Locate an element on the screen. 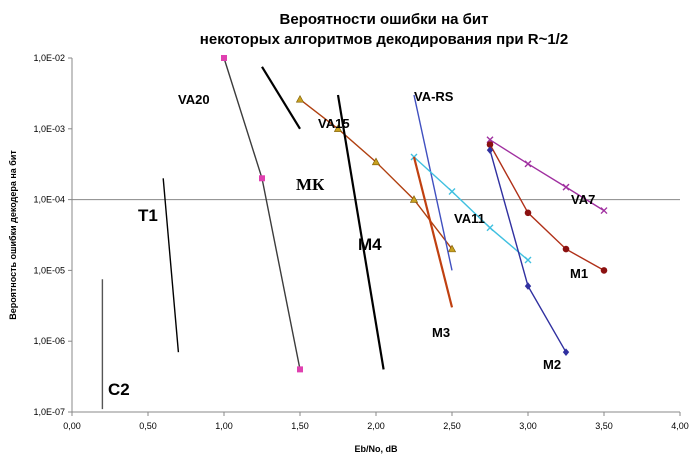 The image size is (689, 455). x-tick-label: 4,00 is located at coordinates (680, 426).